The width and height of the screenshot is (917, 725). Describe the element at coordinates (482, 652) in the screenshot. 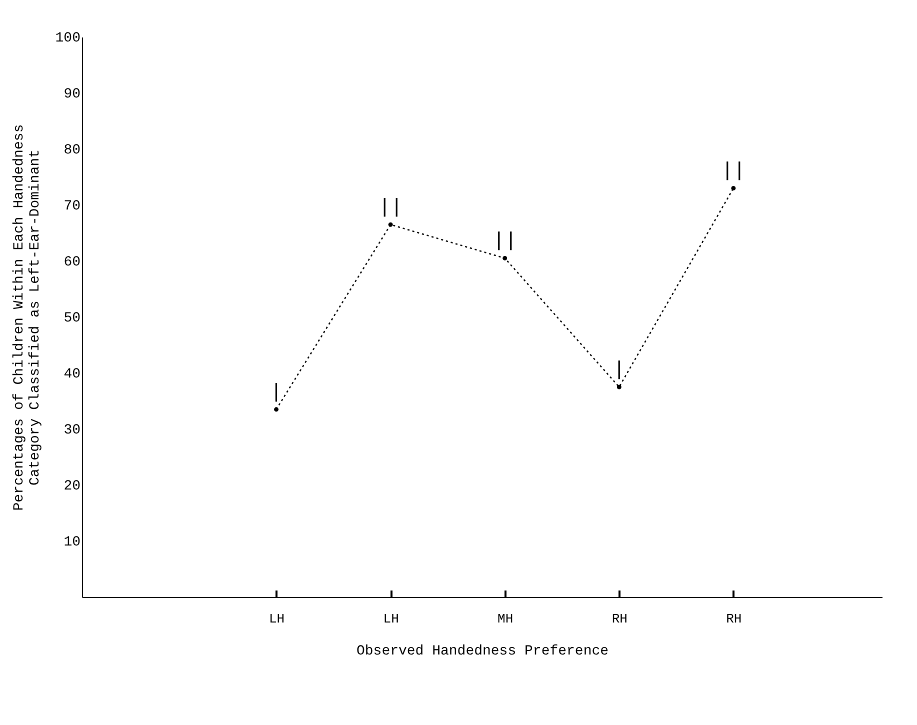

I see `x-axis-title: Observed Handedness Preference` at that location.